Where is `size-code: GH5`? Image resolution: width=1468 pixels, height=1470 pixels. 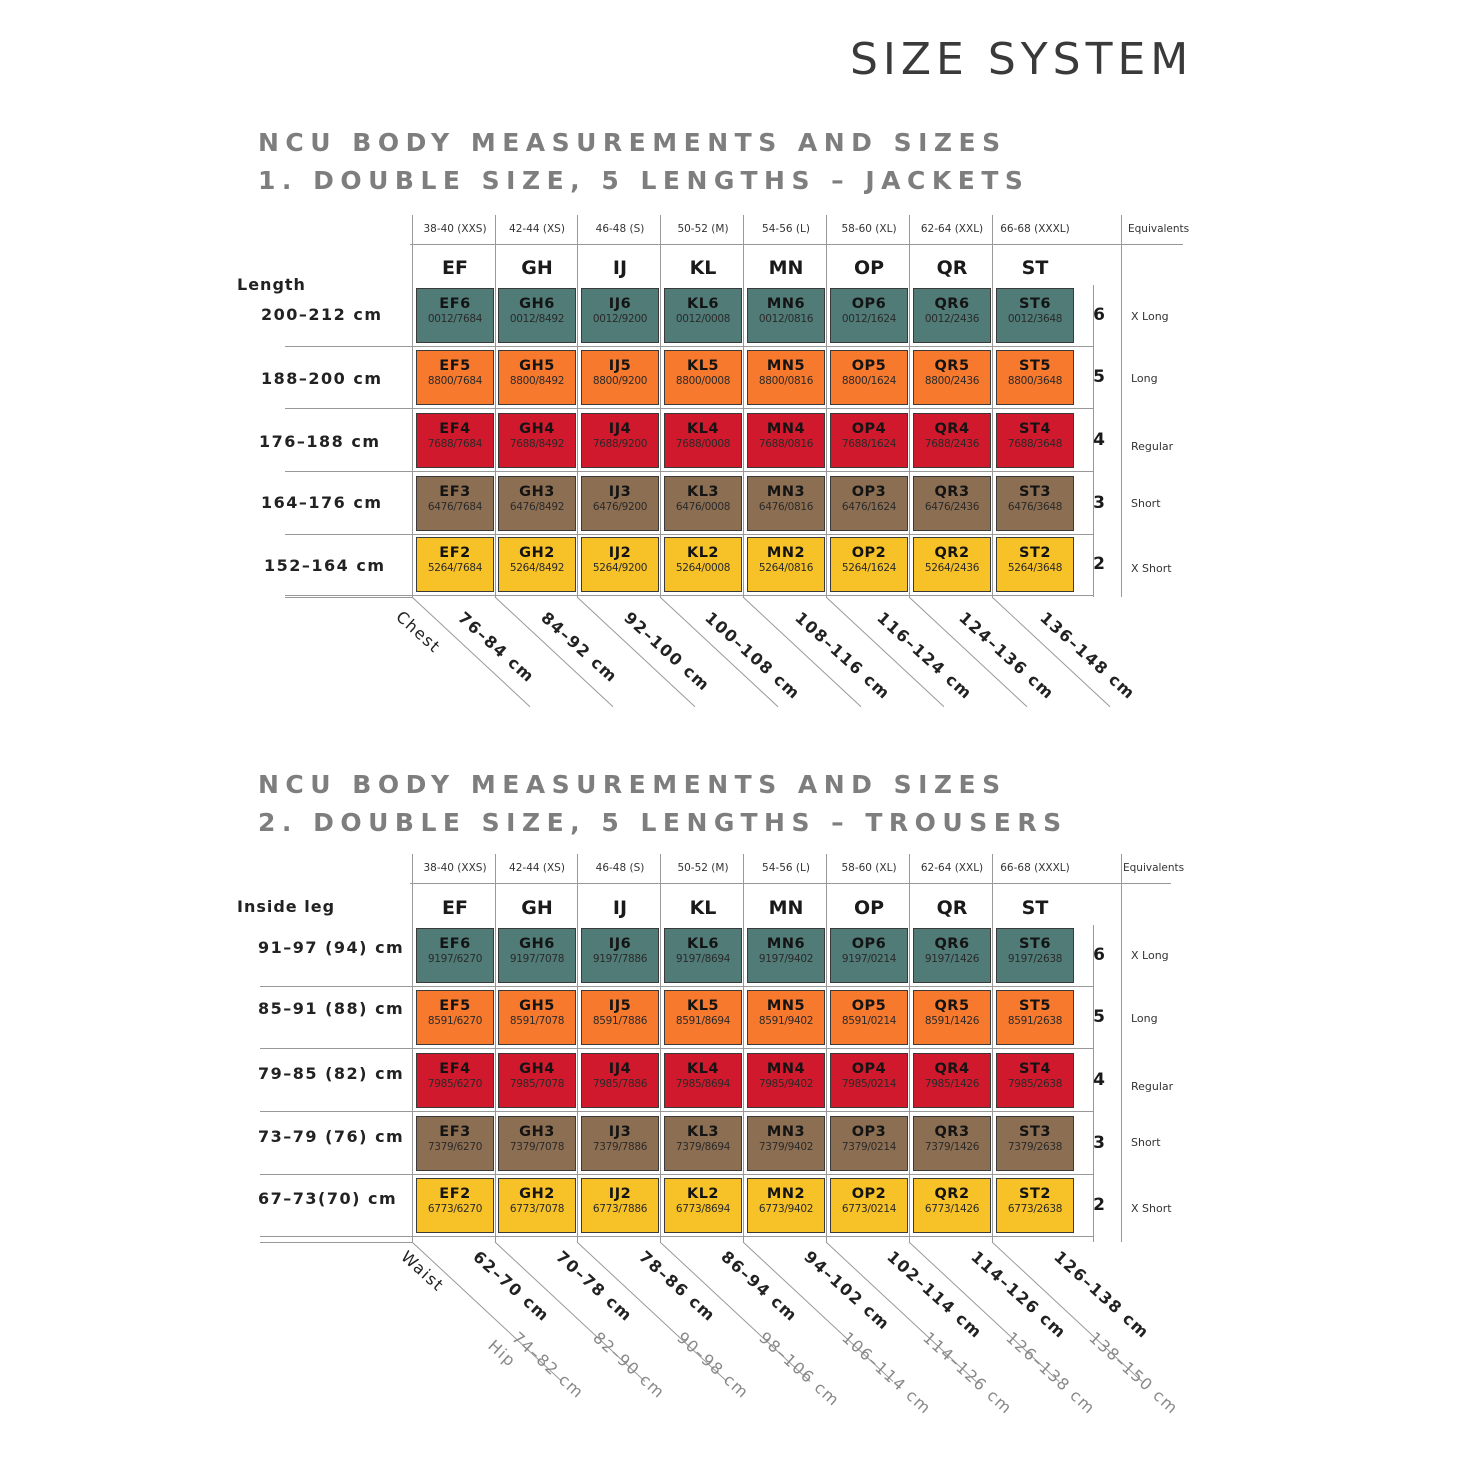 size-code: GH5 is located at coordinates (537, 1006).